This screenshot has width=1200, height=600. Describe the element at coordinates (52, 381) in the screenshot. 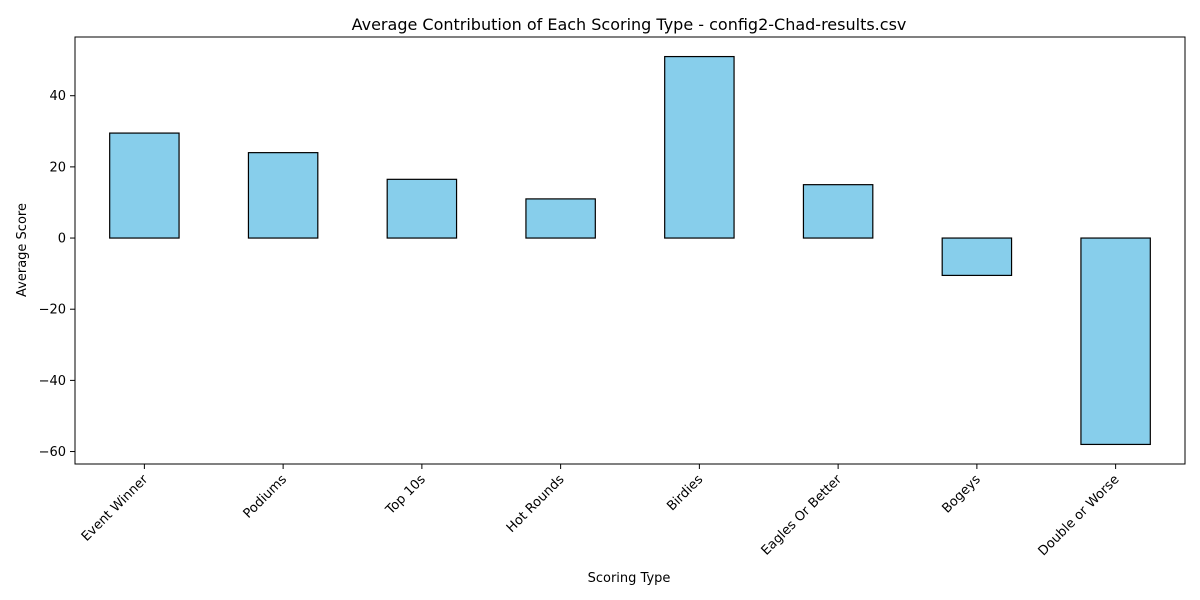

I see `y-tick-label: −40` at that location.